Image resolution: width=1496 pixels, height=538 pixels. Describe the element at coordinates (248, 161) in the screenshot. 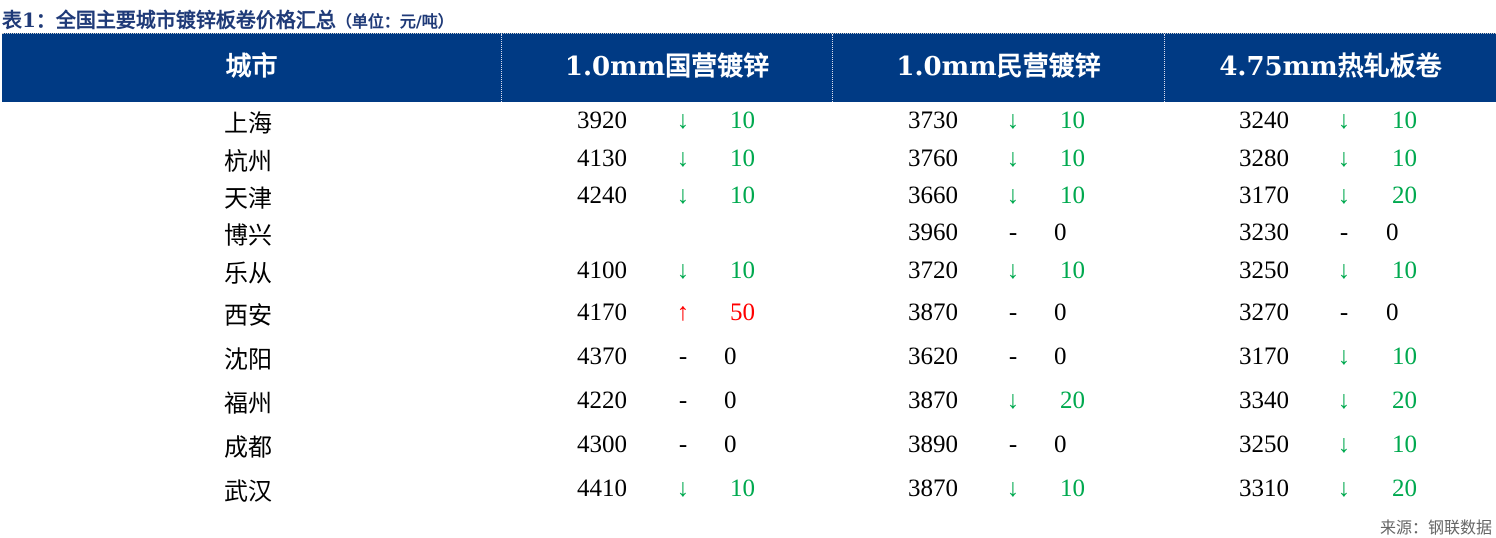

I see `city-name: 杭州` at that location.